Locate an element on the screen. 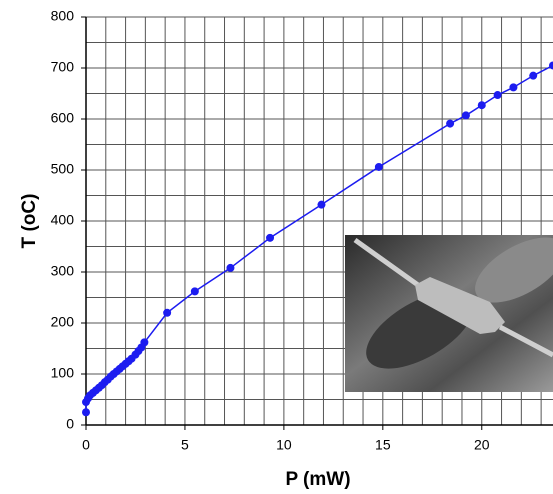 This screenshot has width=553, height=494. x-tick-label: 20 is located at coordinates (482, 445).